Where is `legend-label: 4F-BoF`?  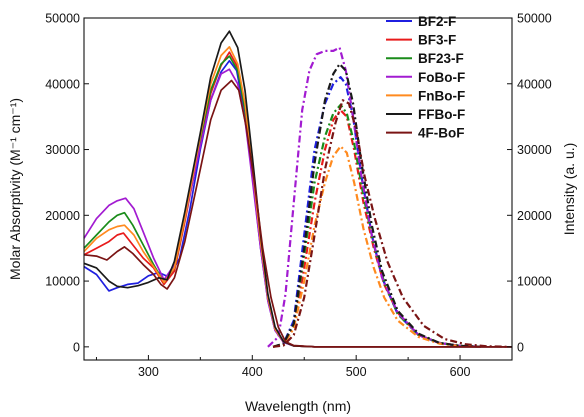
legend-label: 4F-BoF is located at coordinates (441, 133).